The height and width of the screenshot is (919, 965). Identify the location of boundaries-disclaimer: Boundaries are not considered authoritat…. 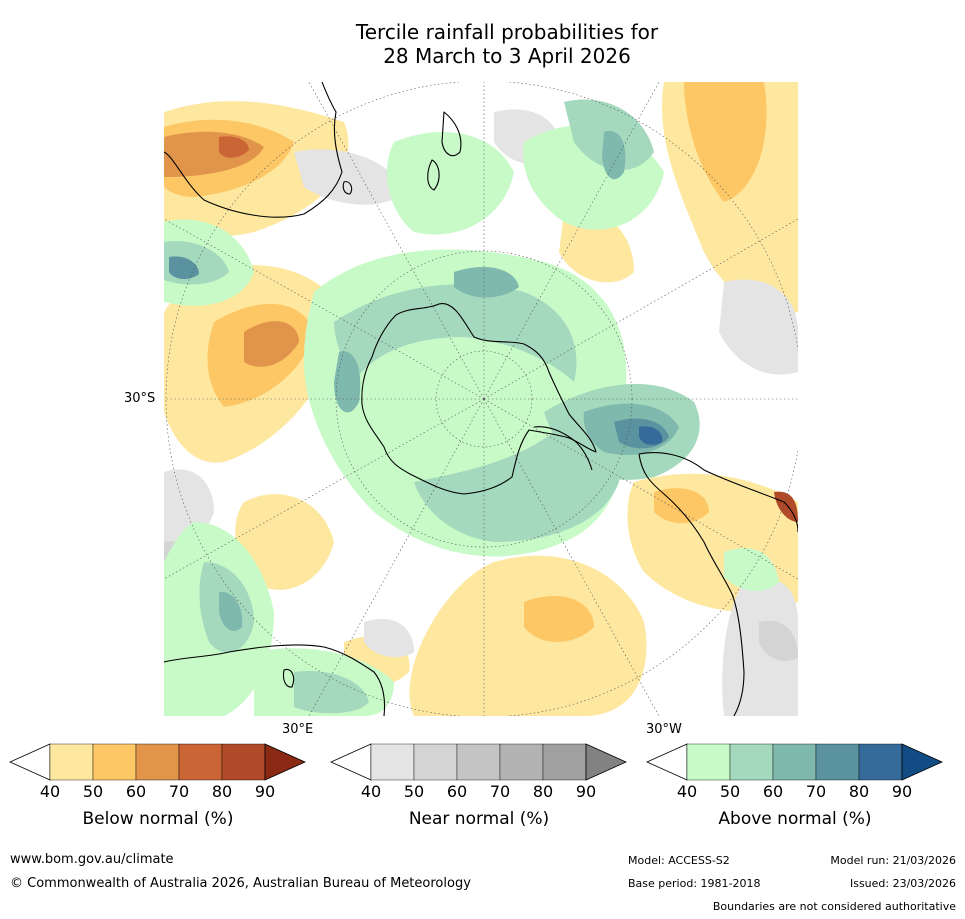
(834, 906).